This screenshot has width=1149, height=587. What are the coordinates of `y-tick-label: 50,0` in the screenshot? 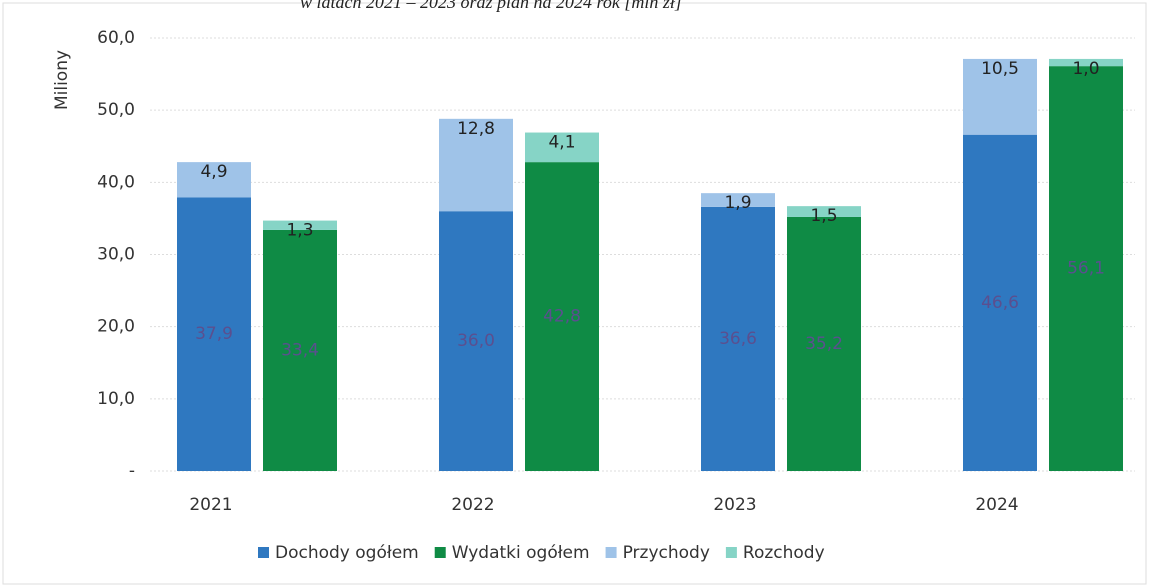 It's located at (116, 110).